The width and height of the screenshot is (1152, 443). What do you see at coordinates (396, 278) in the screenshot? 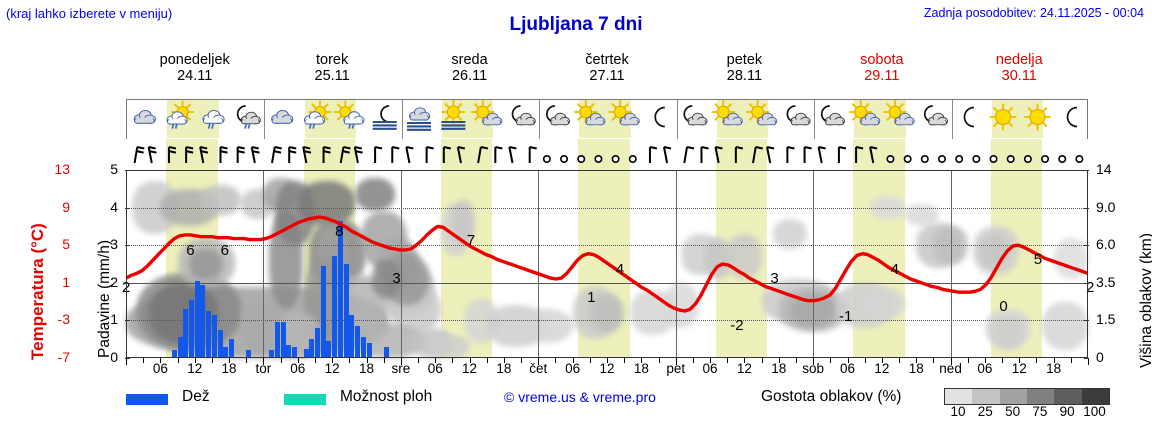
I see `temp-label: 3` at bounding box center [396, 278].